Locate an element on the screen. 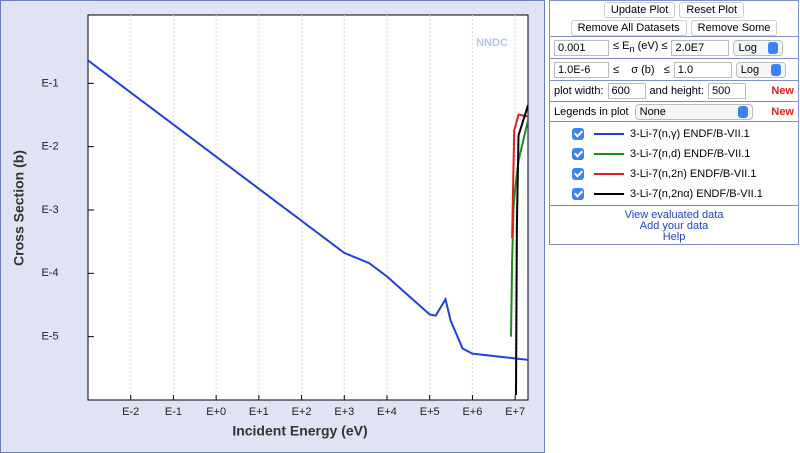 This screenshot has width=800, height=453. y-tick-label: E-5 is located at coordinates (49, 337).